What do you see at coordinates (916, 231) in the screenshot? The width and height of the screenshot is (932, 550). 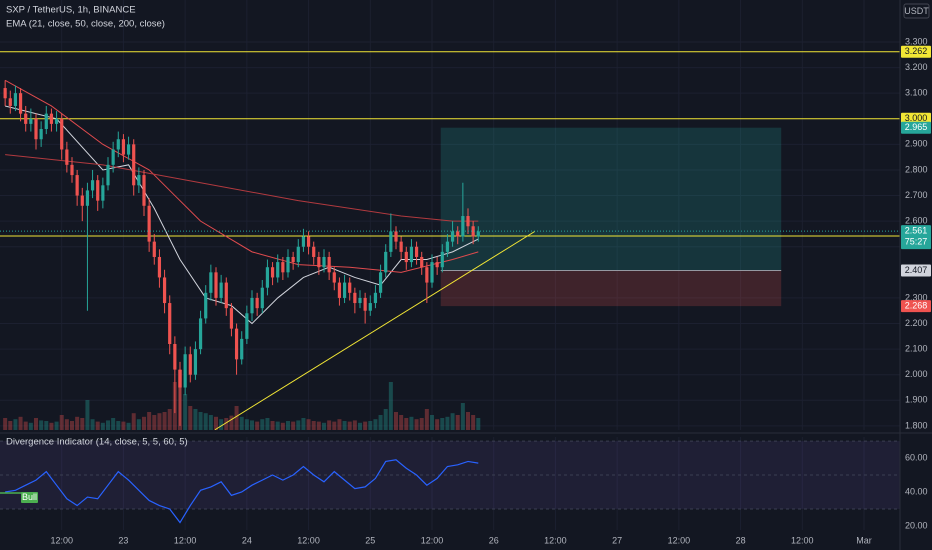 I see `price-label: 2.561` at bounding box center [916, 231].